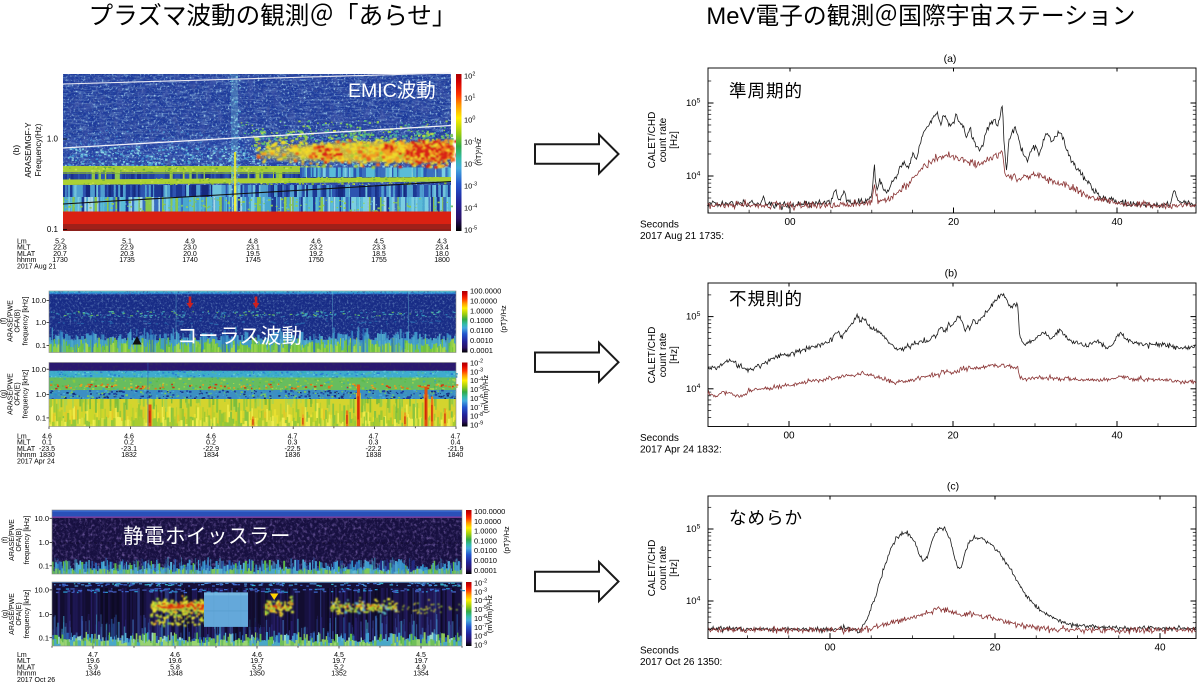  What do you see at coordinates (766, 518) in the screenshot?
I see `svg-text: なめらか` at bounding box center [766, 518].